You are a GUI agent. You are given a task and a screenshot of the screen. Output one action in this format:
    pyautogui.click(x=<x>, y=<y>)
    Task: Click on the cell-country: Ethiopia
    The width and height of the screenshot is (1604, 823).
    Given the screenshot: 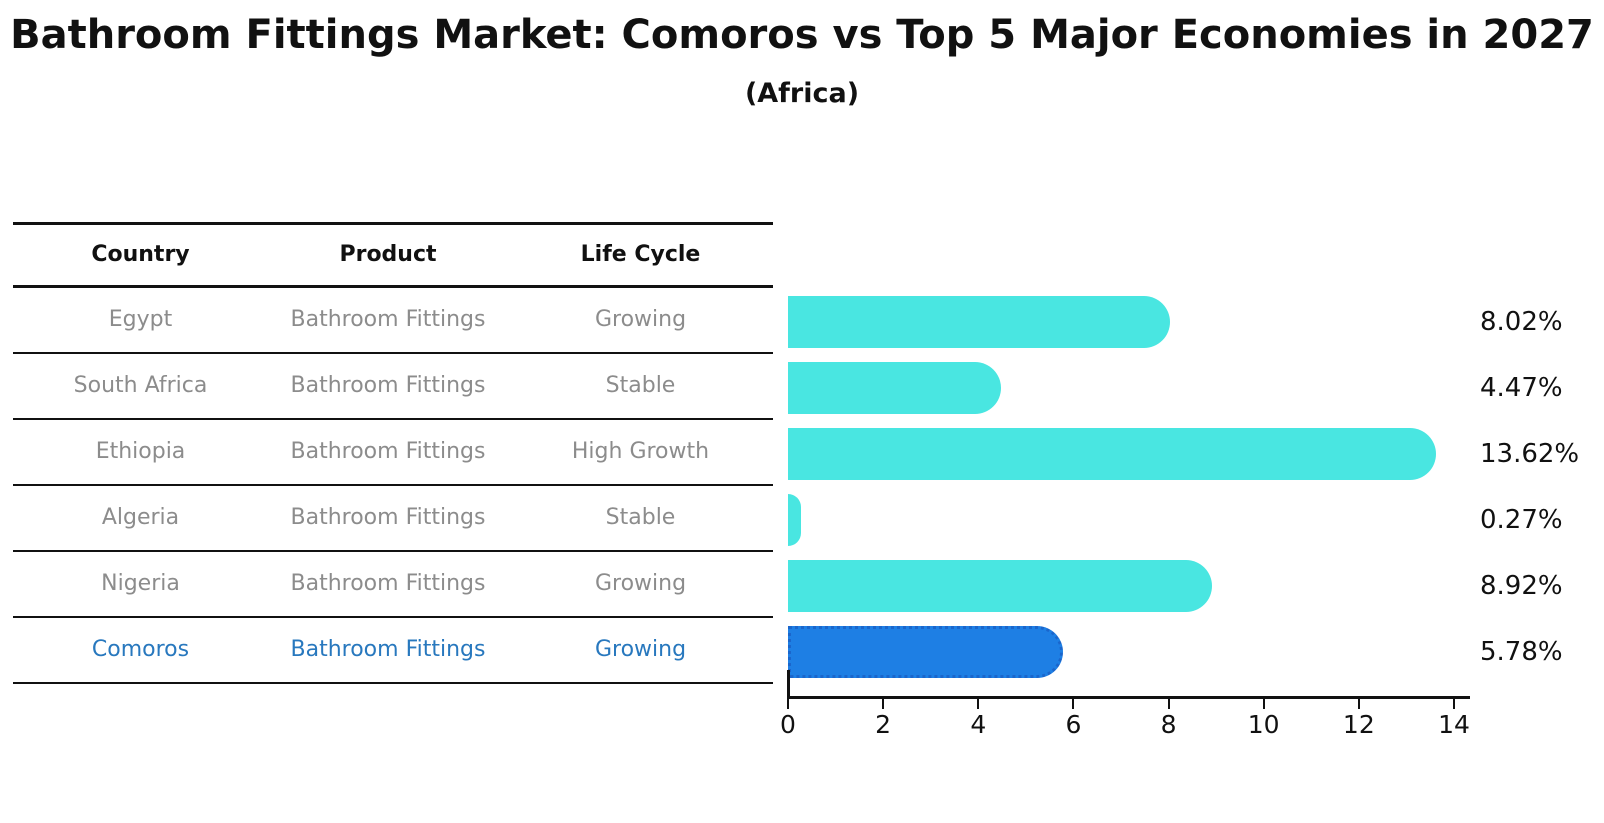 What is the action you would take?
    pyautogui.click(x=140, y=451)
    